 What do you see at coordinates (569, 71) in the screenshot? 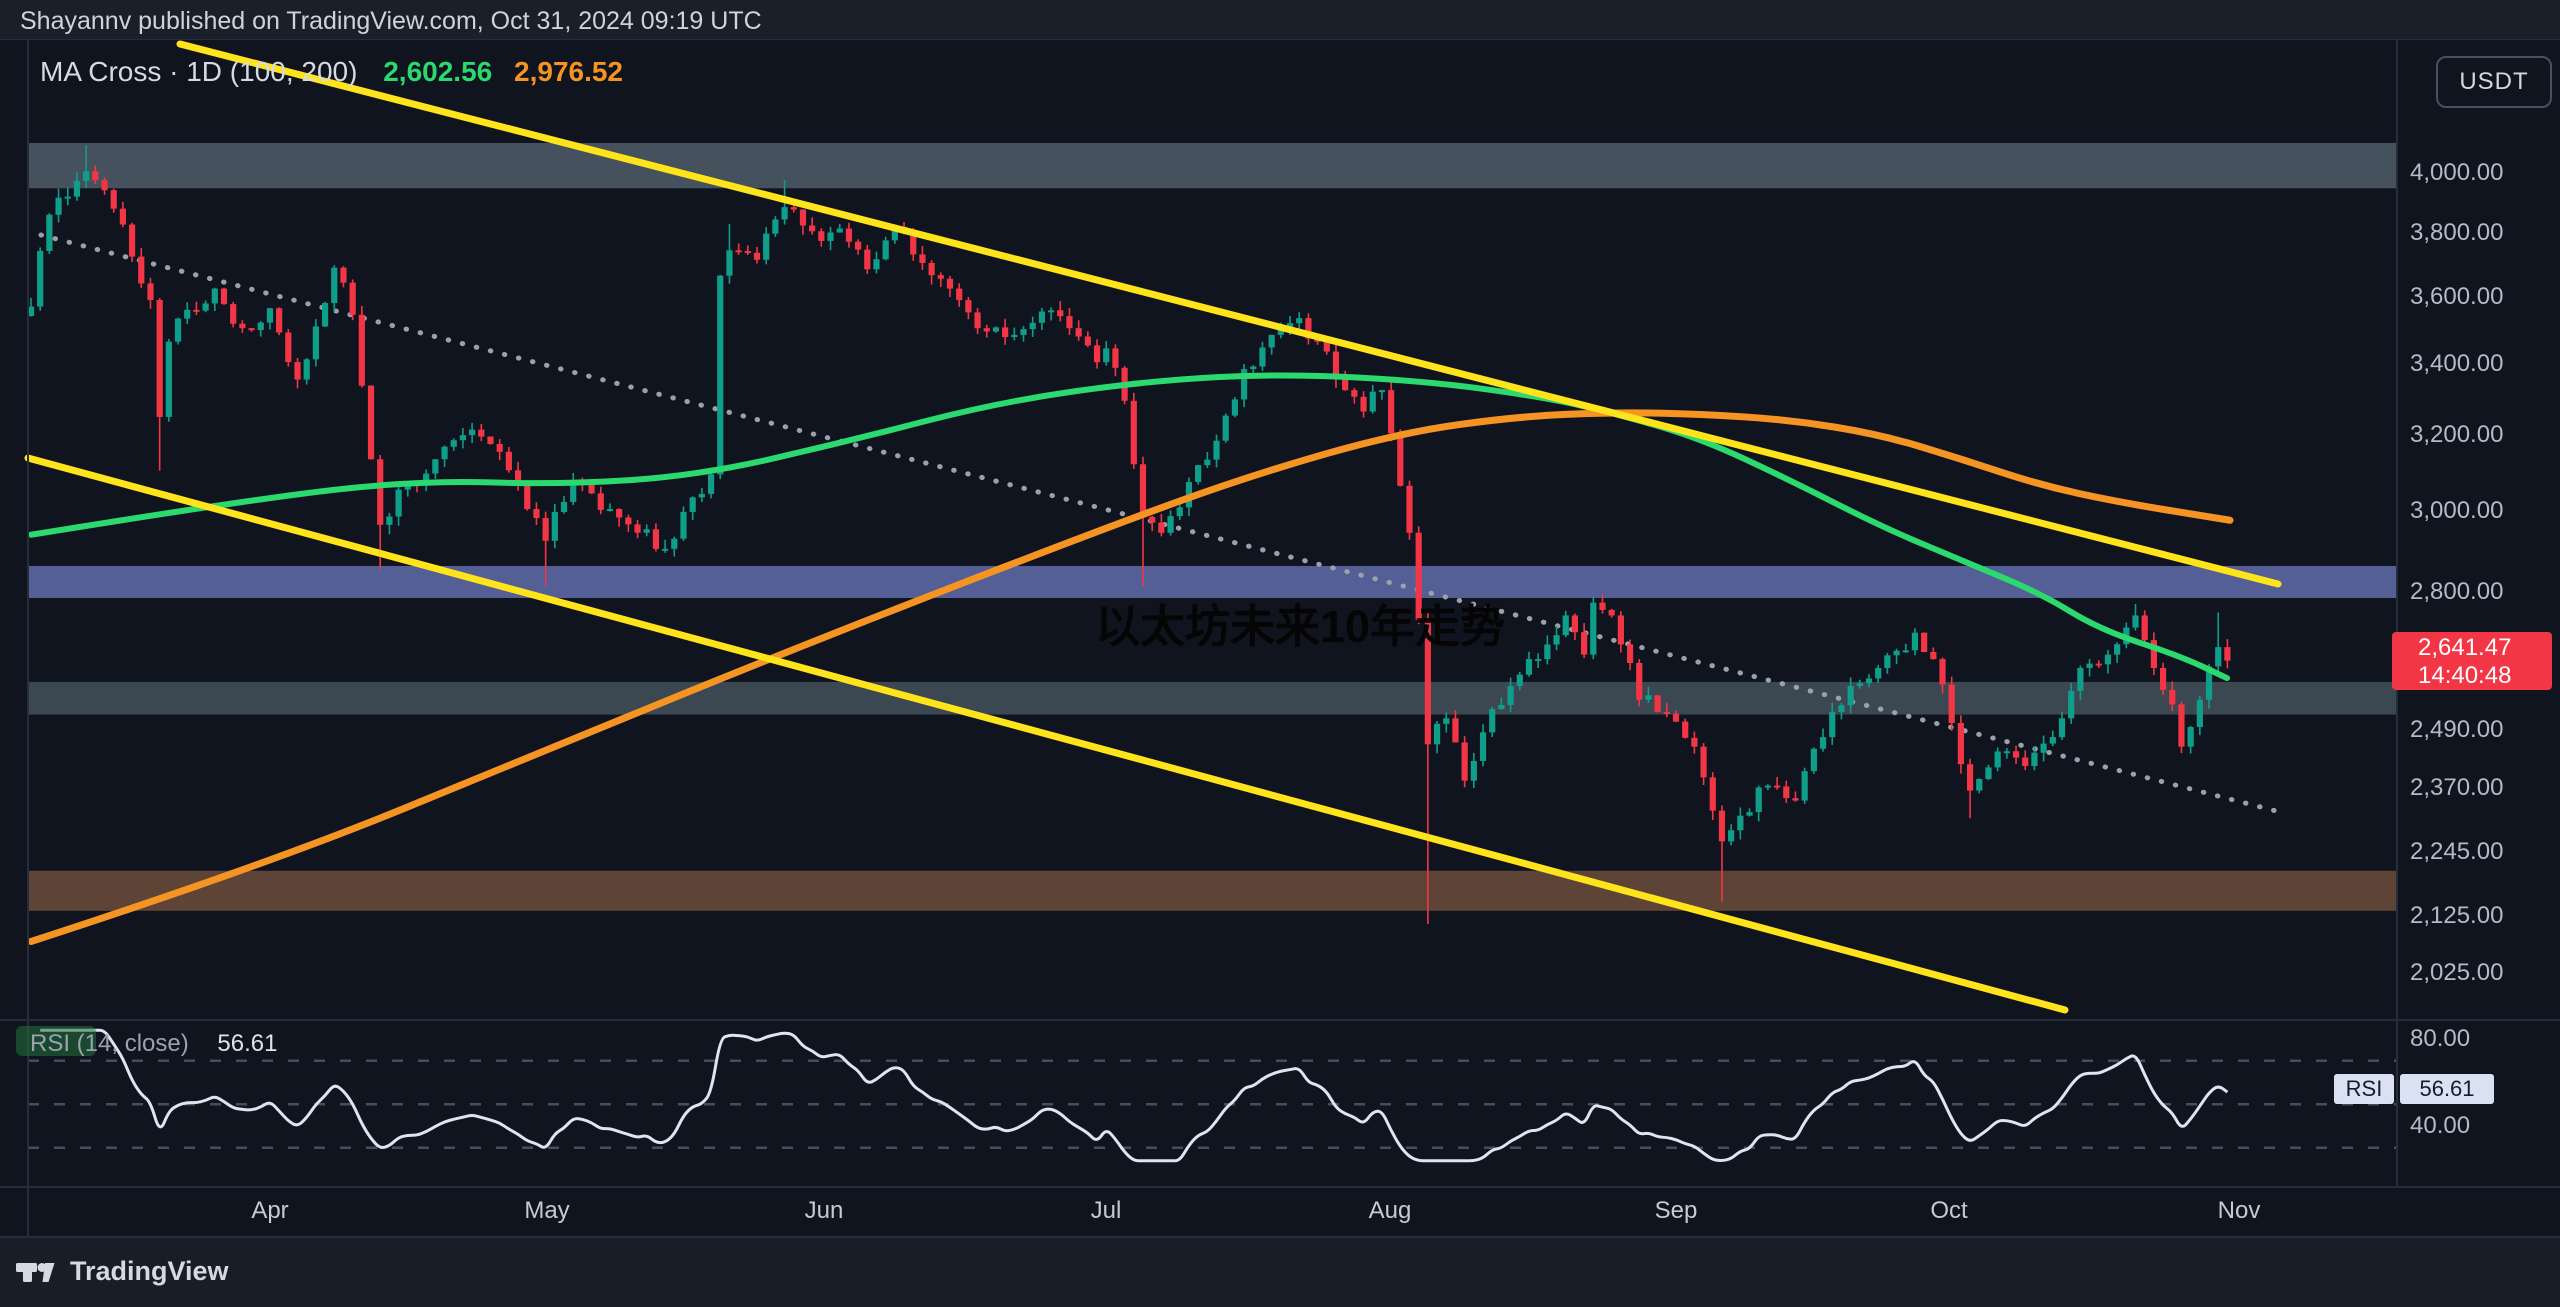
I see `ma-slow-value: 2,976.52` at bounding box center [569, 71].